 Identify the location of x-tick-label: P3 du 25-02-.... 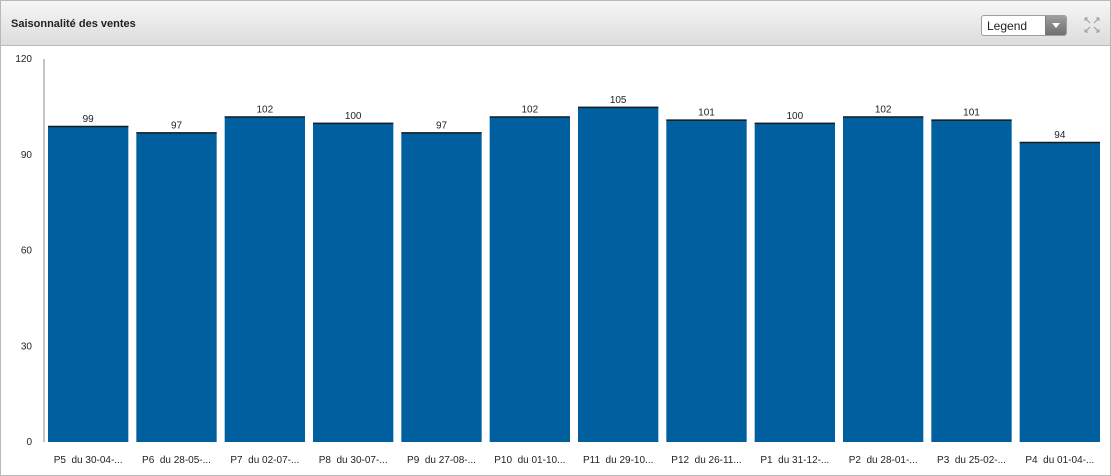
(971, 460).